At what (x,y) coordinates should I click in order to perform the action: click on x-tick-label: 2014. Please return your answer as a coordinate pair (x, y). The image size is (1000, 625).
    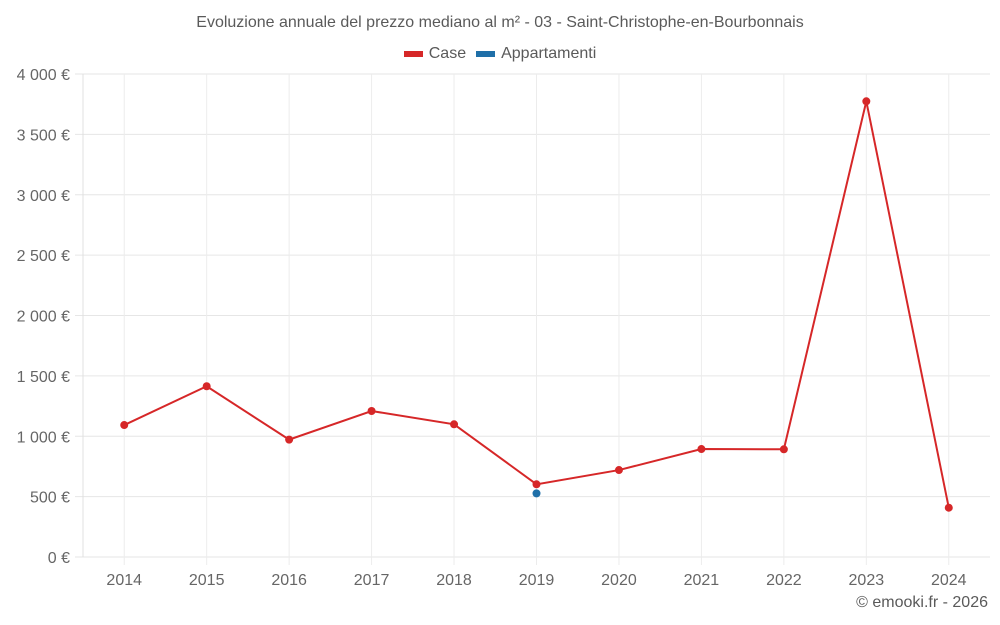
    Looking at the image, I should click on (124, 580).